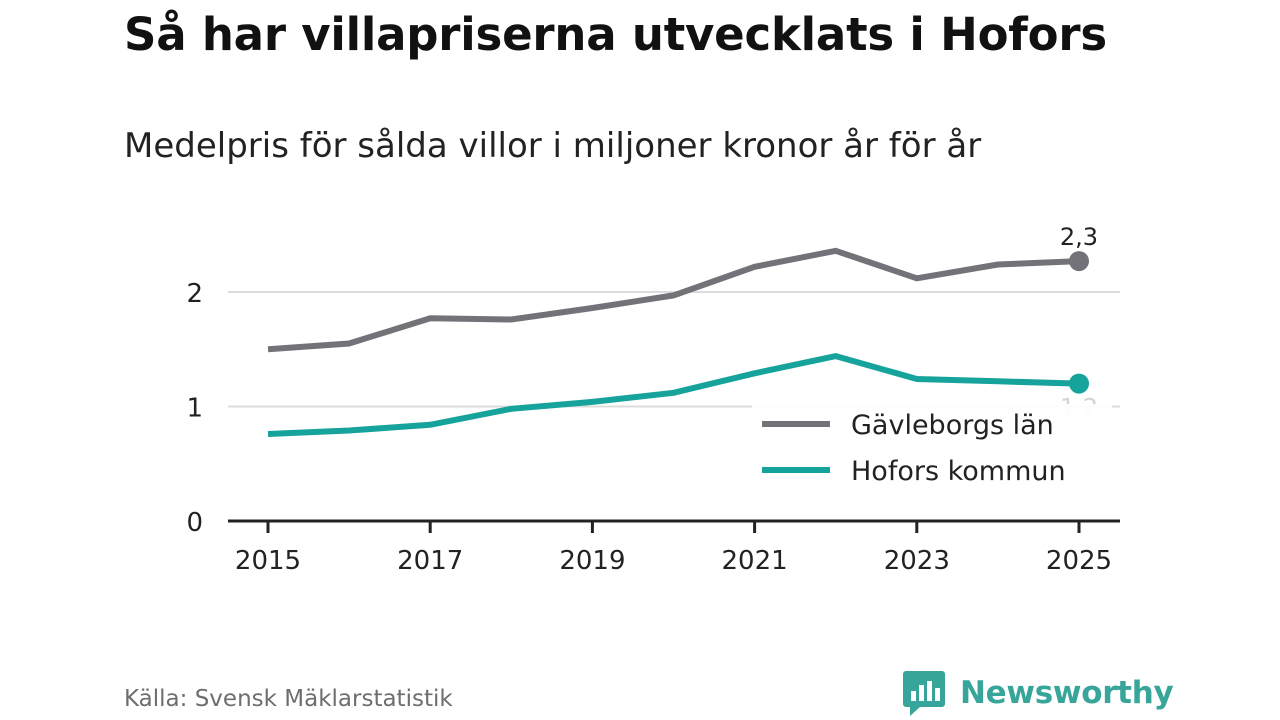 The height and width of the screenshot is (720, 1280). What do you see at coordinates (194, 294) in the screenshot?
I see `y-tick-label: 2` at bounding box center [194, 294].